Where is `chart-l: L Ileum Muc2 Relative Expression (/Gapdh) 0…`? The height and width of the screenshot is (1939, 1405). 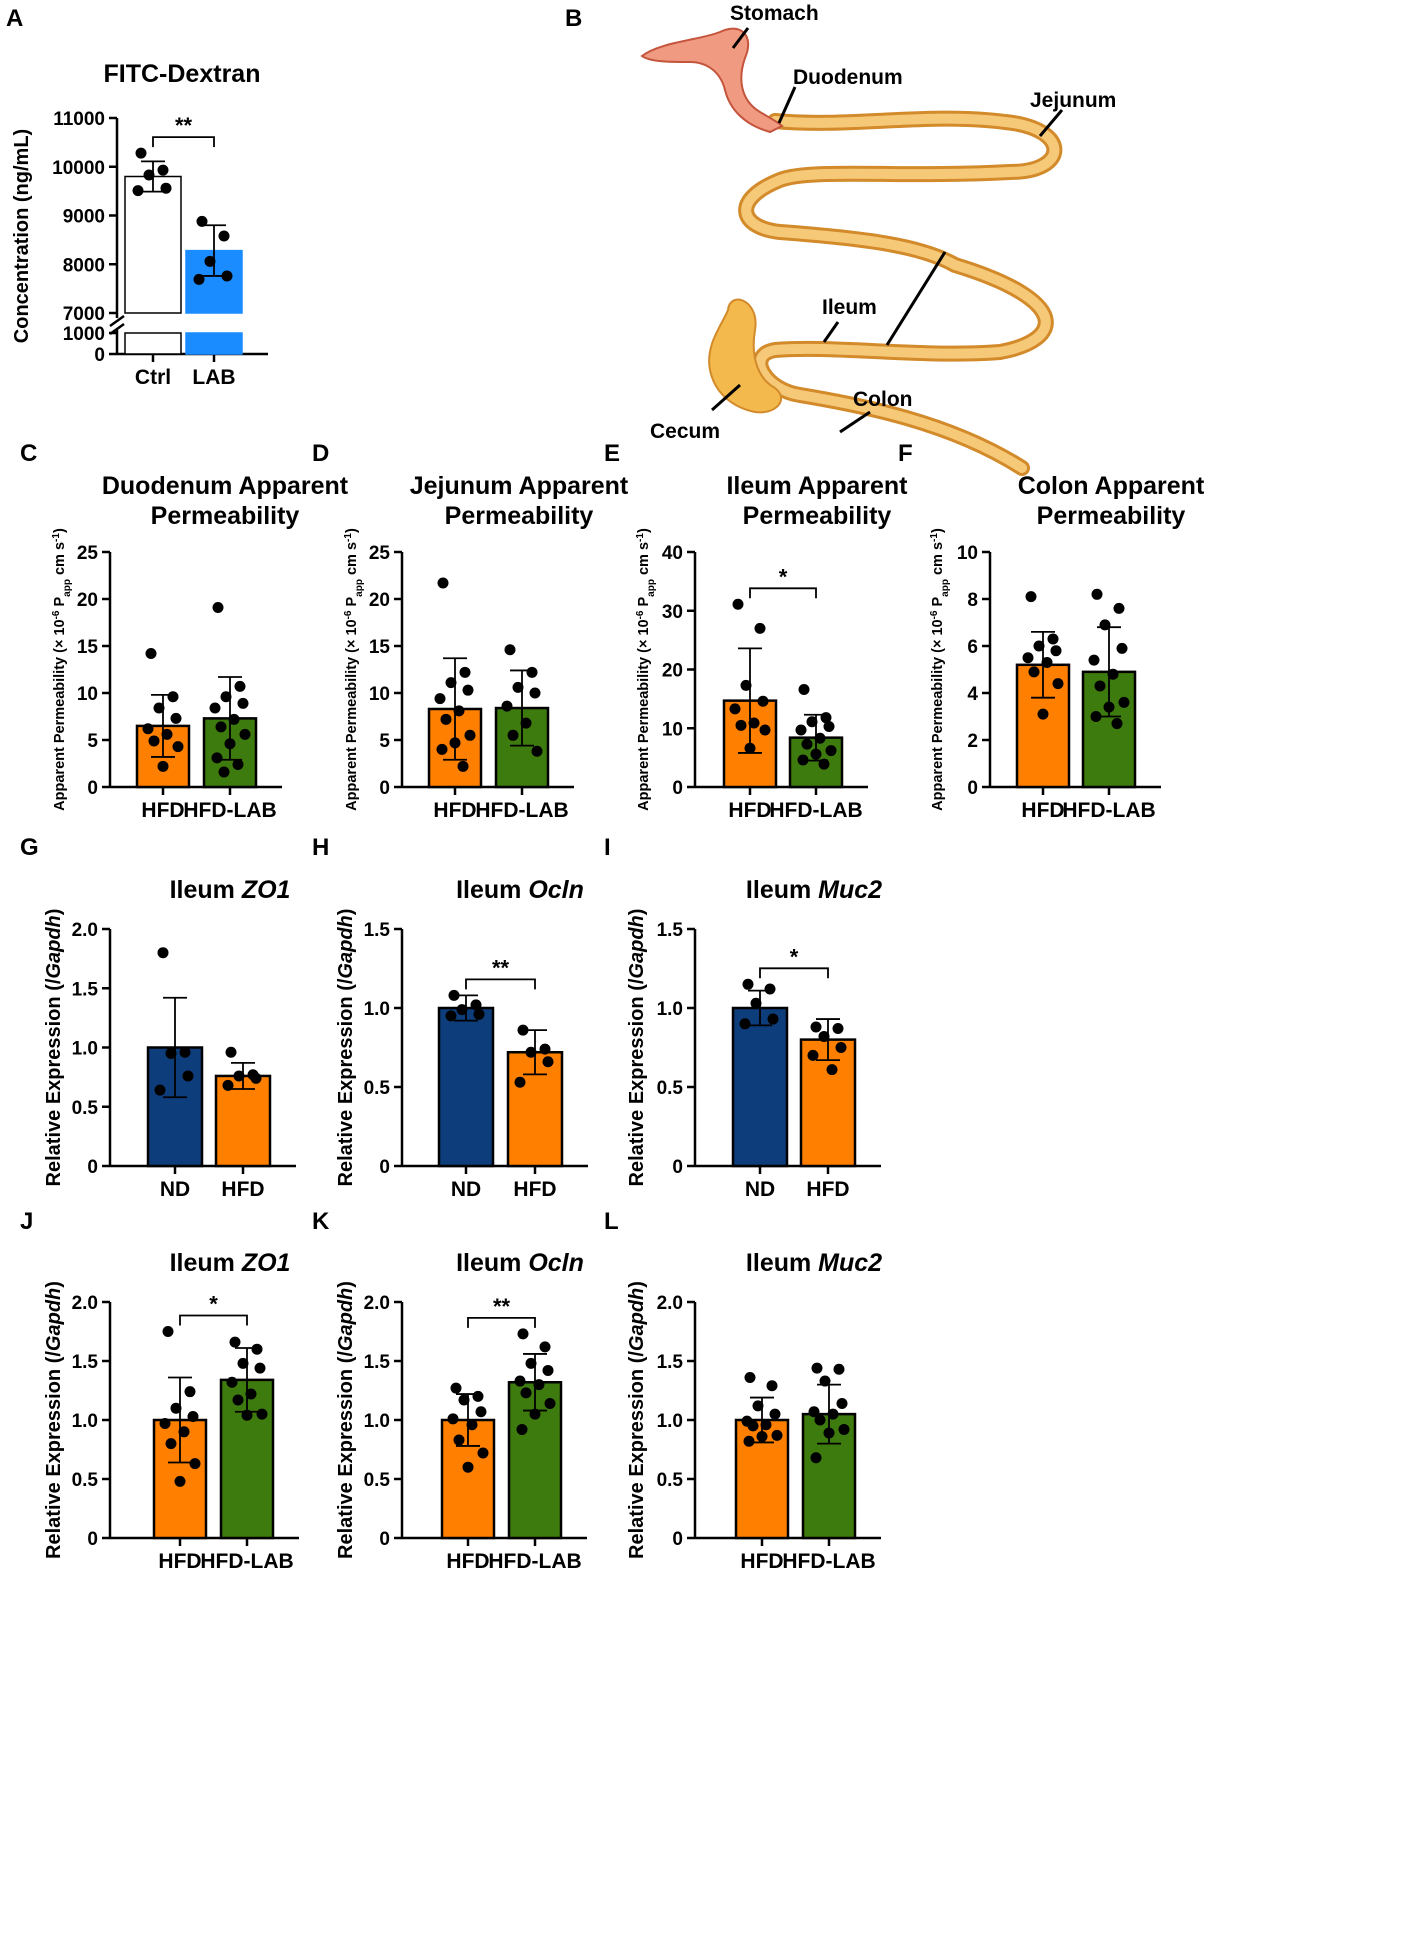 chart-l: L Ileum Muc2 Relative Expression (/Gapdh) 0… is located at coordinates (743, 1390).